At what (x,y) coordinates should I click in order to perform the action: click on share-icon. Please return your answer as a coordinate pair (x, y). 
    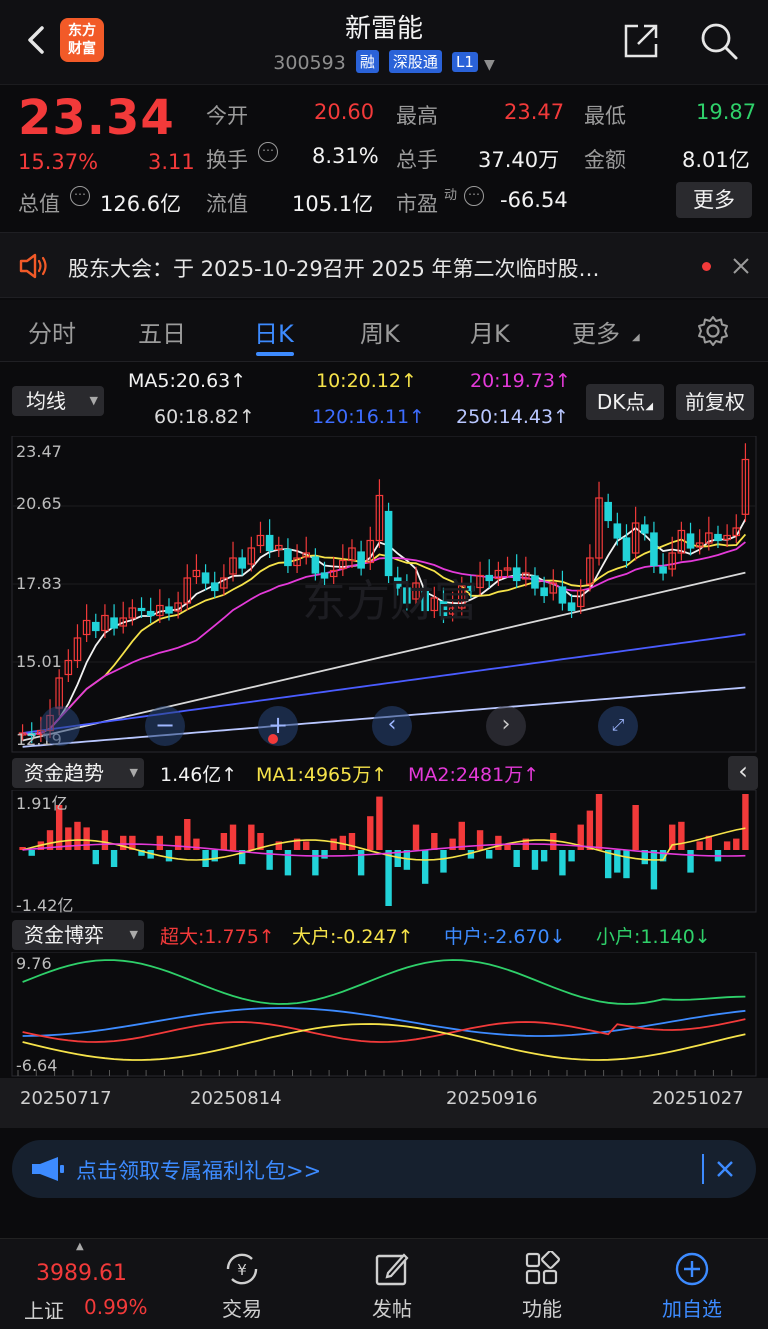
    Looking at the image, I should click on (641, 41).